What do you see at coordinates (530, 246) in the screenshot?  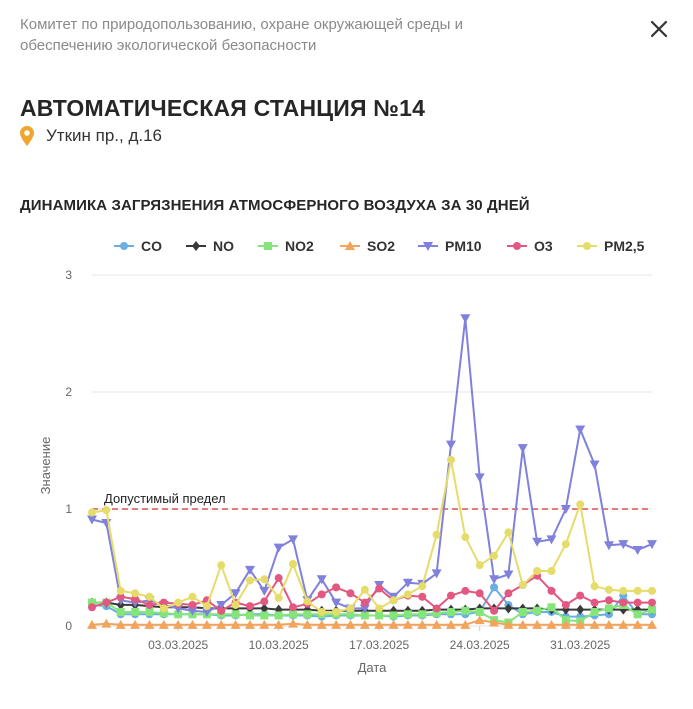 I see `legend-item-o3: O3` at bounding box center [530, 246].